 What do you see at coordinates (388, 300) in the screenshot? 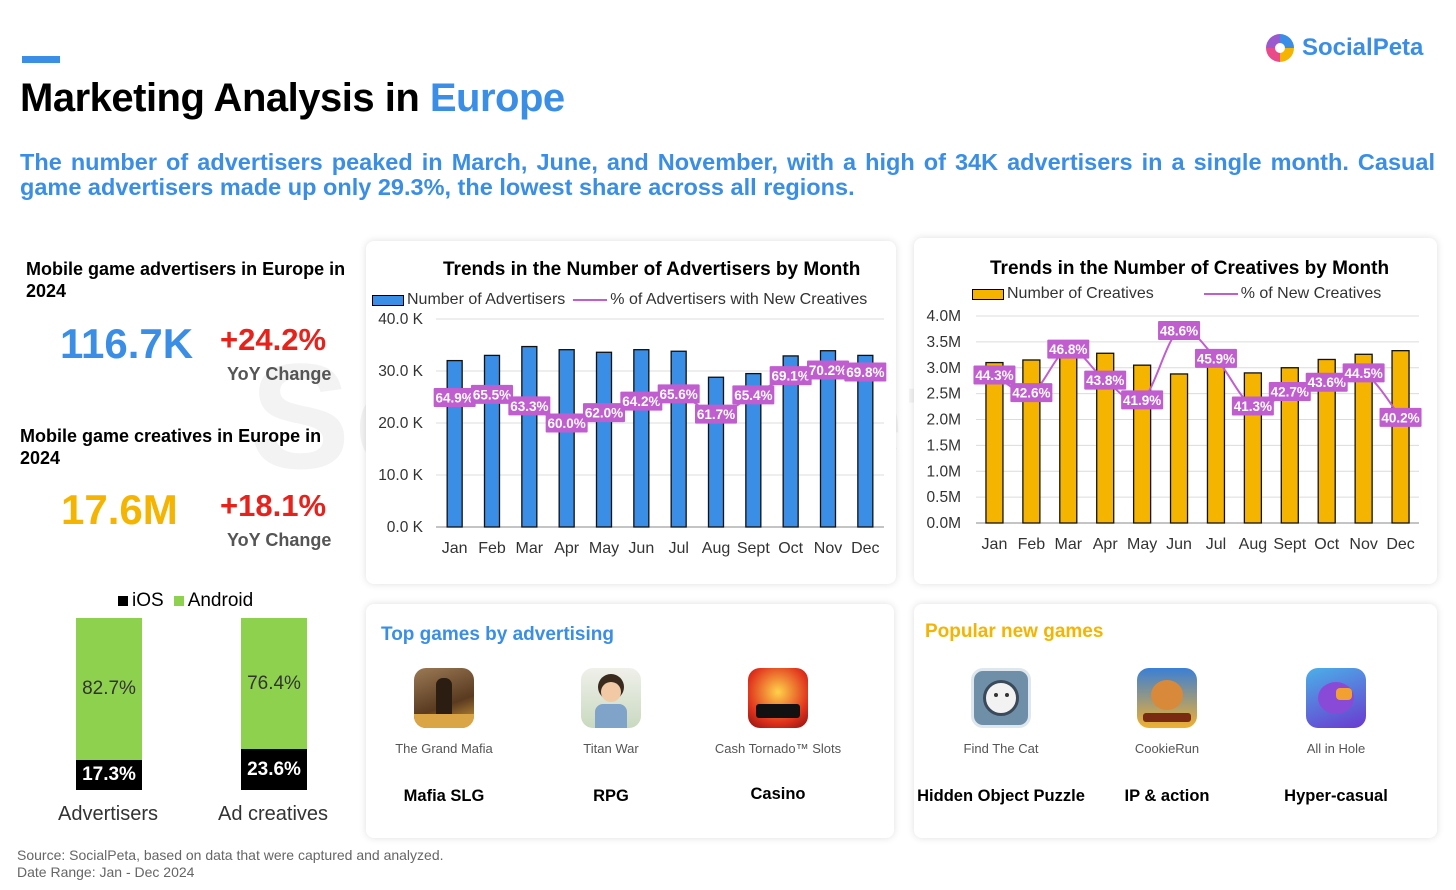
I see `advertisers-legend-swatch` at bounding box center [388, 300].